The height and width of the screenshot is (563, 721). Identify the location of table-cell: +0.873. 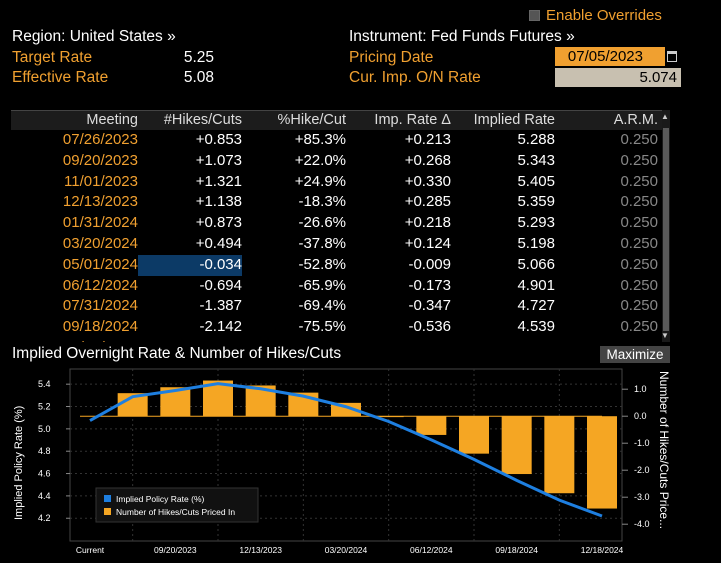
(218, 223).